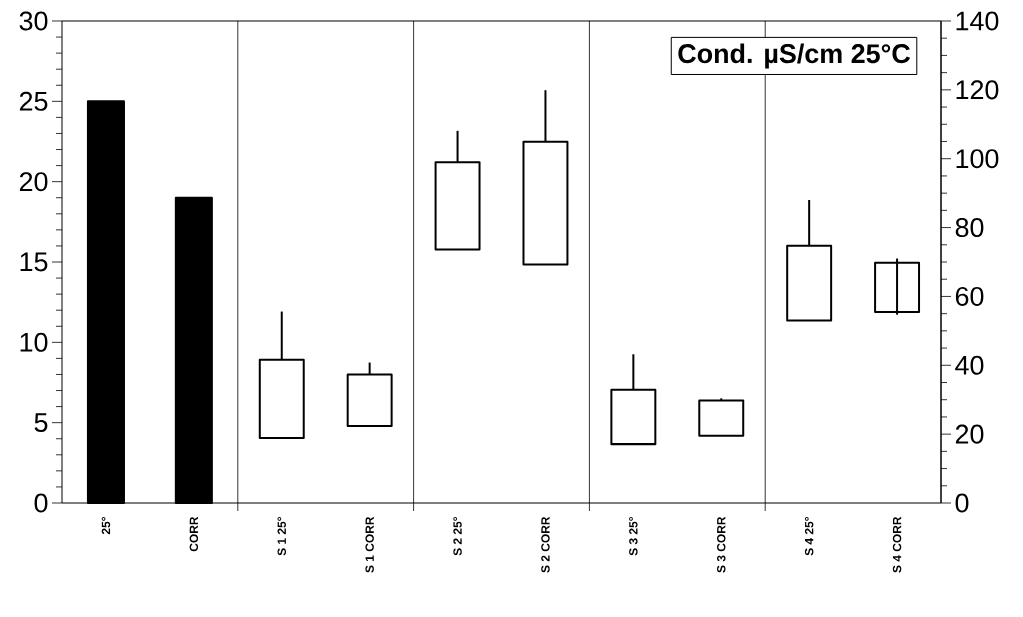 The width and height of the screenshot is (1023, 617). I want to click on x-tick-label: S 4 25°, so click(809, 536).